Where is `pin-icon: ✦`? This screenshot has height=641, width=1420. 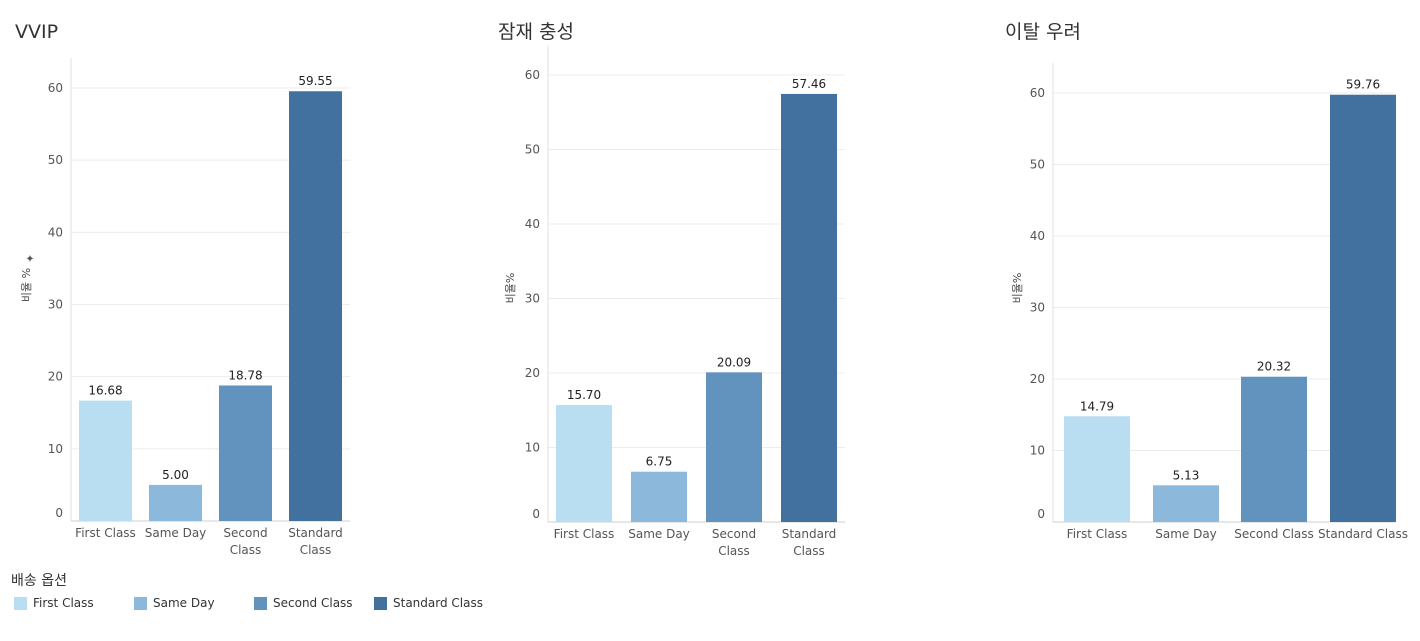
pin-icon: ✦ is located at coordinates (30, 258).